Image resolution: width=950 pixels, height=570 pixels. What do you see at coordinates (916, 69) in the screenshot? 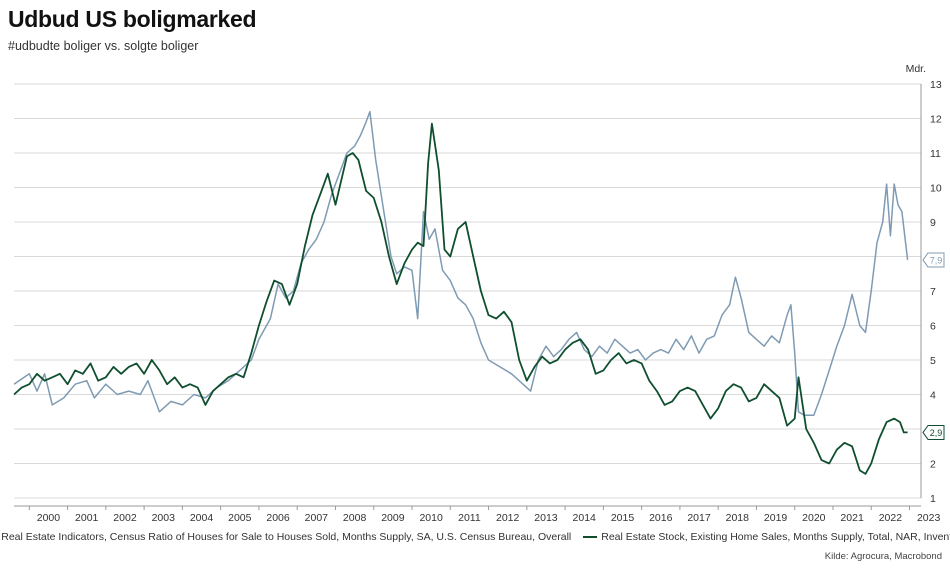
I see `y-axis-label: Mdr.` at bounding box center [916, 69].